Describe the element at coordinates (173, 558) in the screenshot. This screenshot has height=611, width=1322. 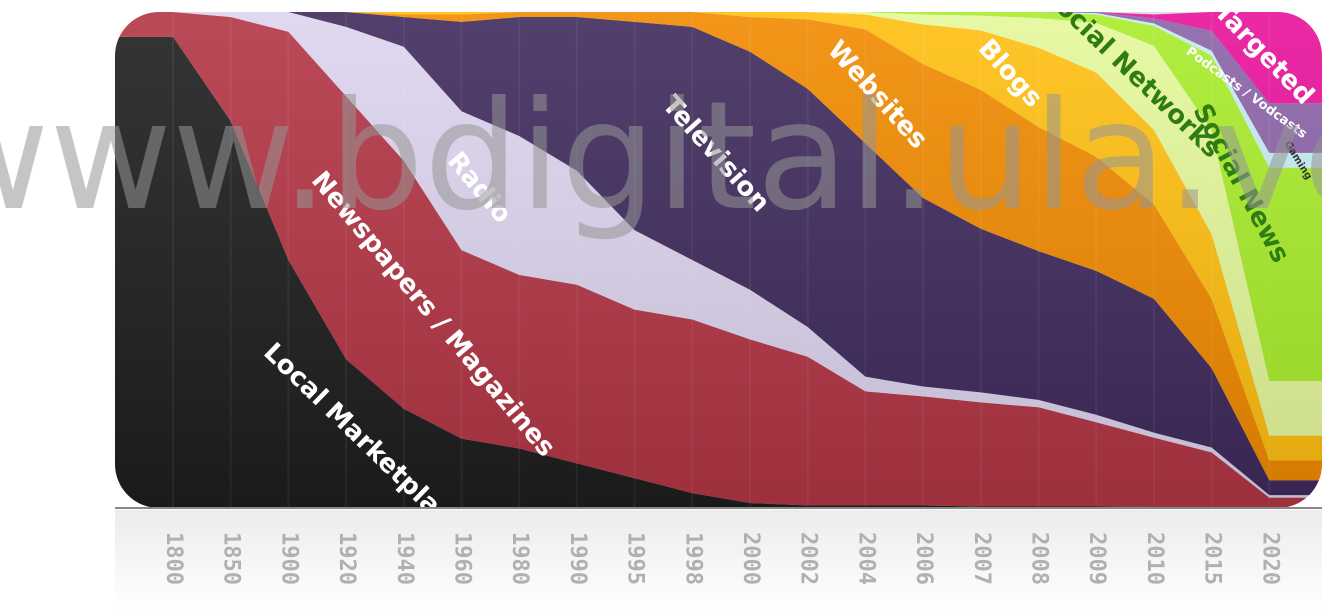
I see `x-tick-label: 1800` at that location.